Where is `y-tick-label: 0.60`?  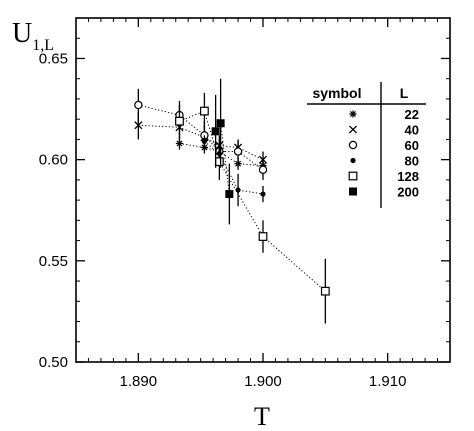 y-tick-label: 0.60 is located at coordinates (53, 160).